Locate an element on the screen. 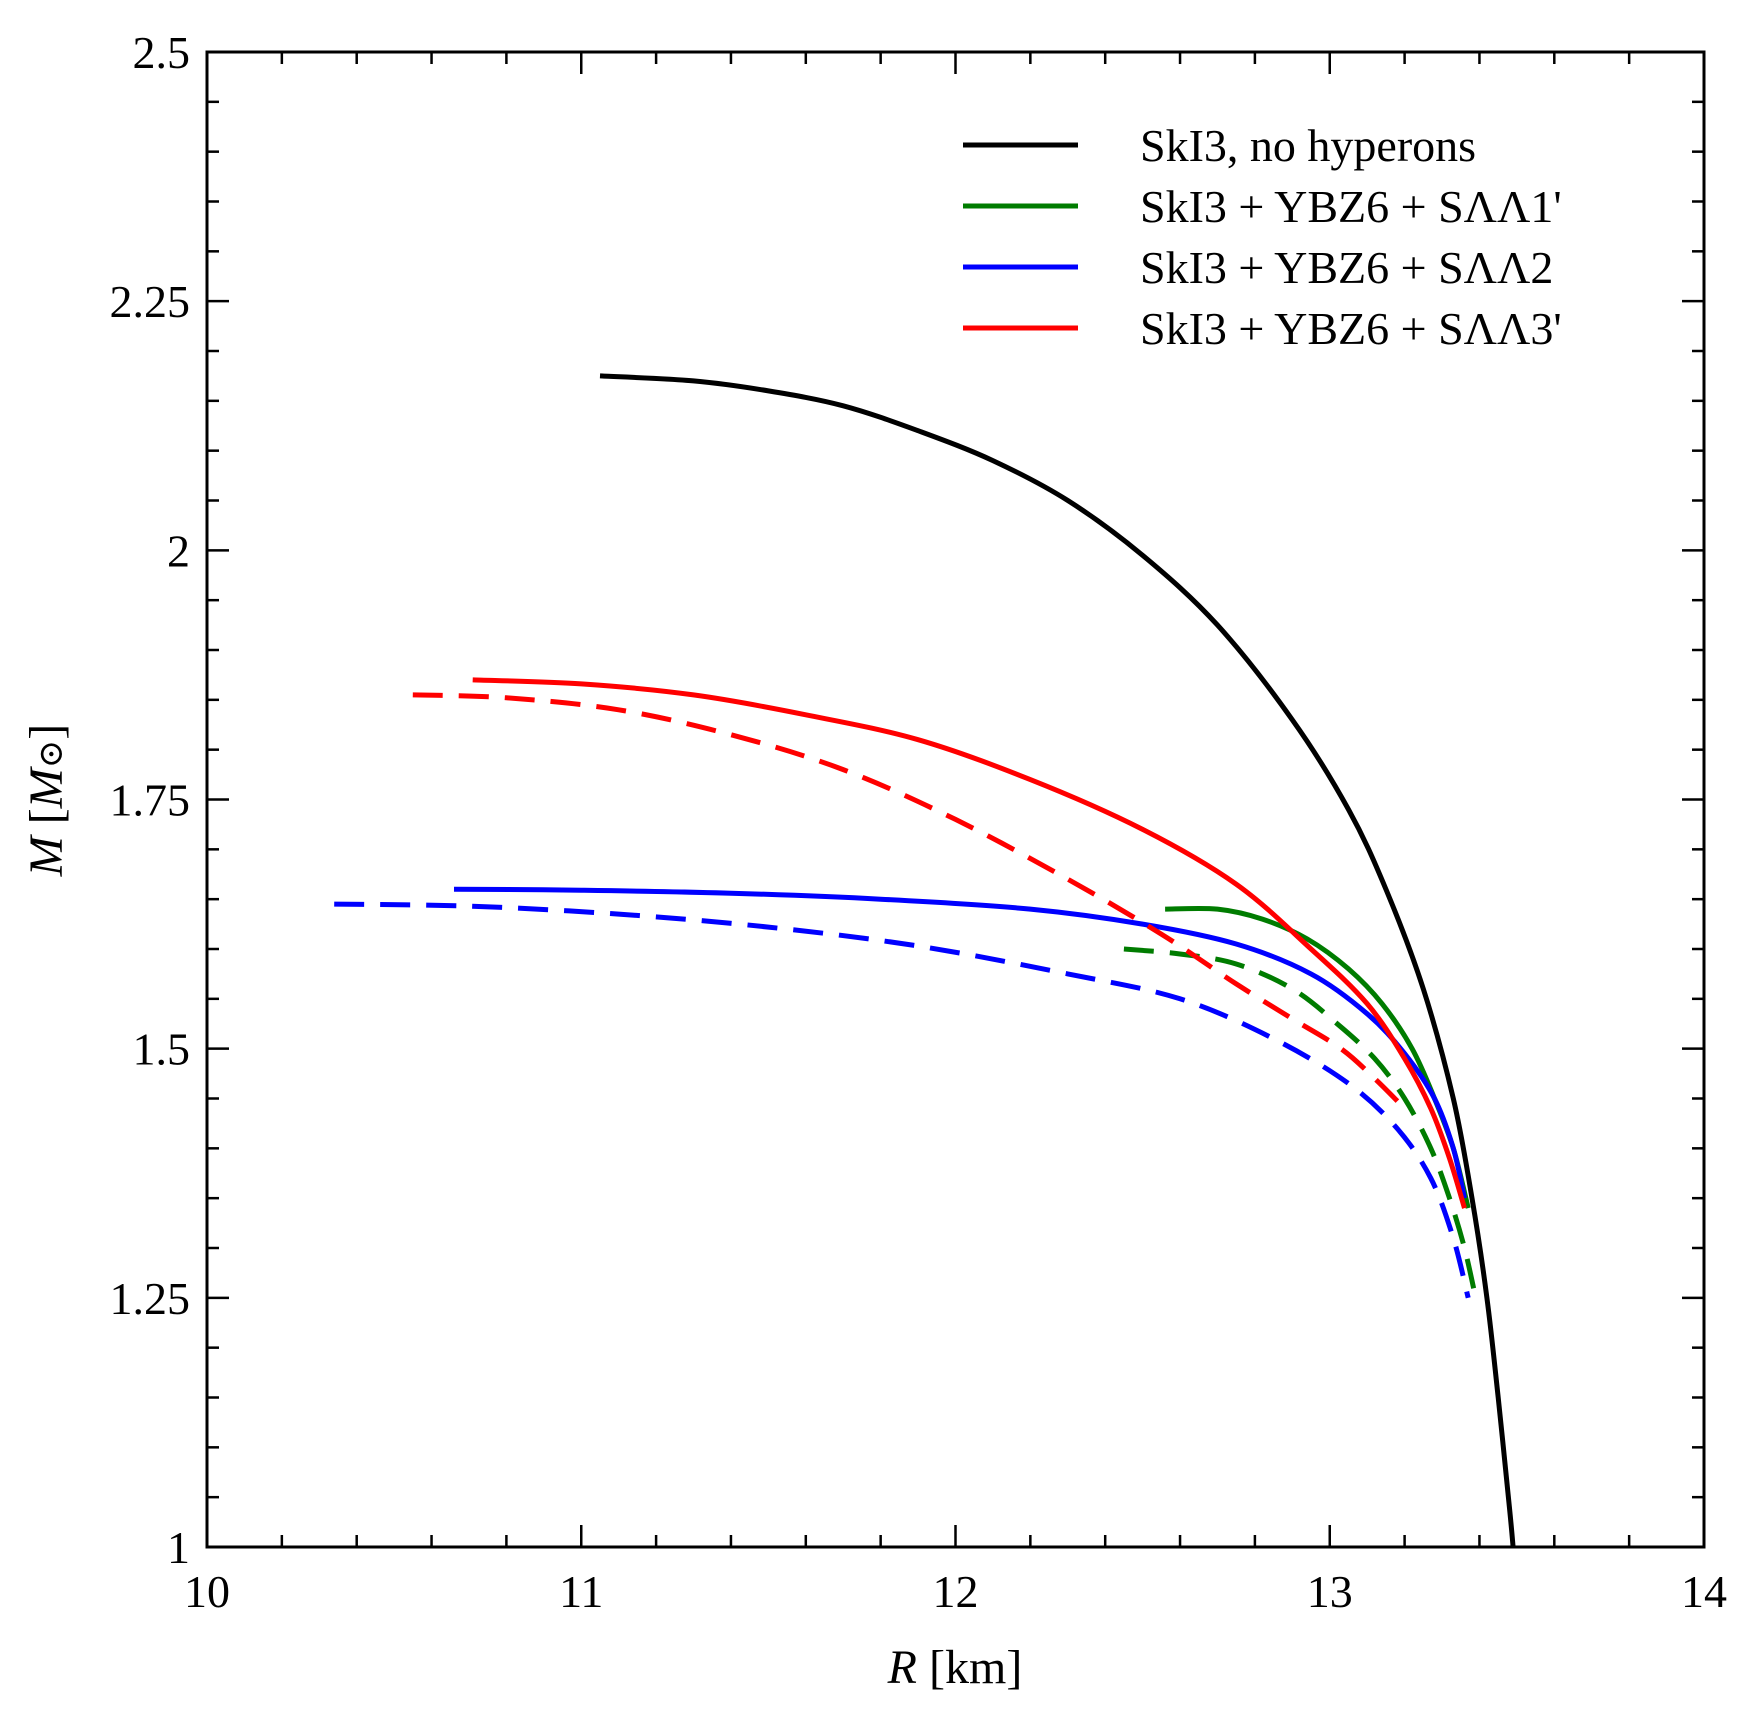 The width and height of the screenshot is (1746, 1717). y-tick-label: 1.75 is located at coordinates (150, 800).